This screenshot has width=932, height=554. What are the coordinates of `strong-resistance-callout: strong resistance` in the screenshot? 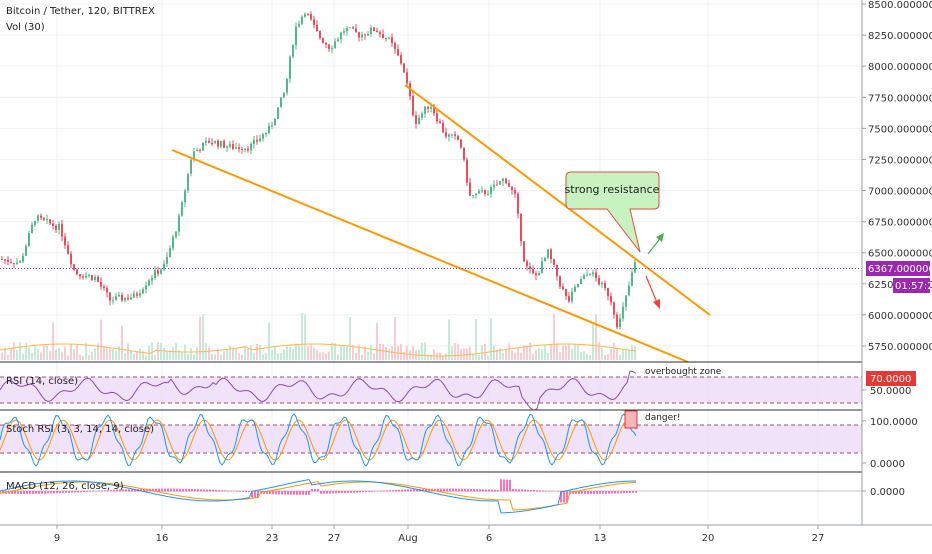 It's located at (612, 212).